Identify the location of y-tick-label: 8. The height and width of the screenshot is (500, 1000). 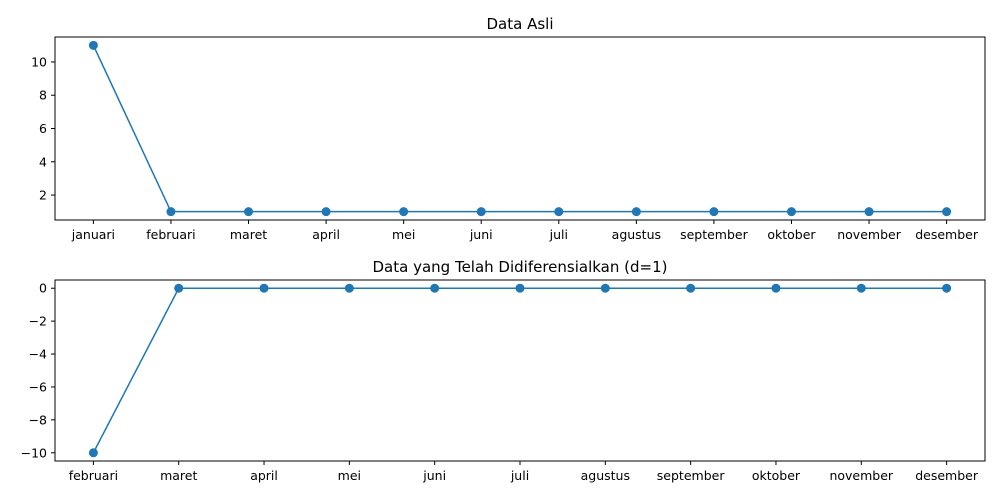
(43, 95).